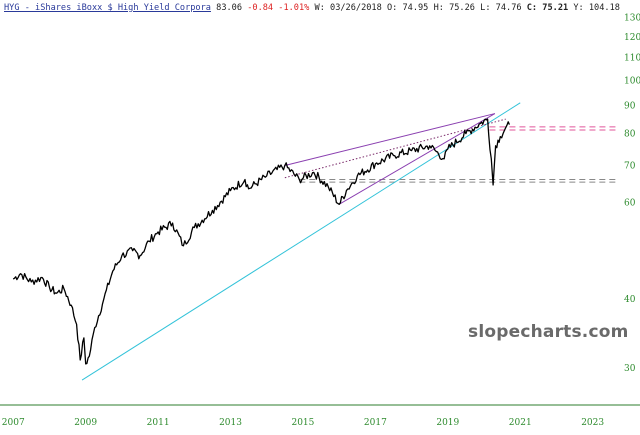  I want to click on low-value: L: 74.76, so click(501, 8).